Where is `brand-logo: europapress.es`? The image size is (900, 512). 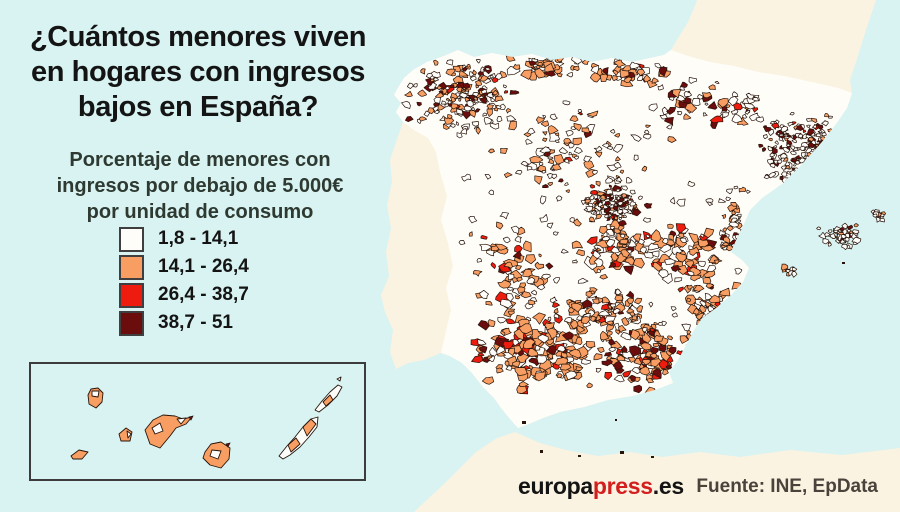 brand-logo: europapress.es is located at coordinates (601, 486).